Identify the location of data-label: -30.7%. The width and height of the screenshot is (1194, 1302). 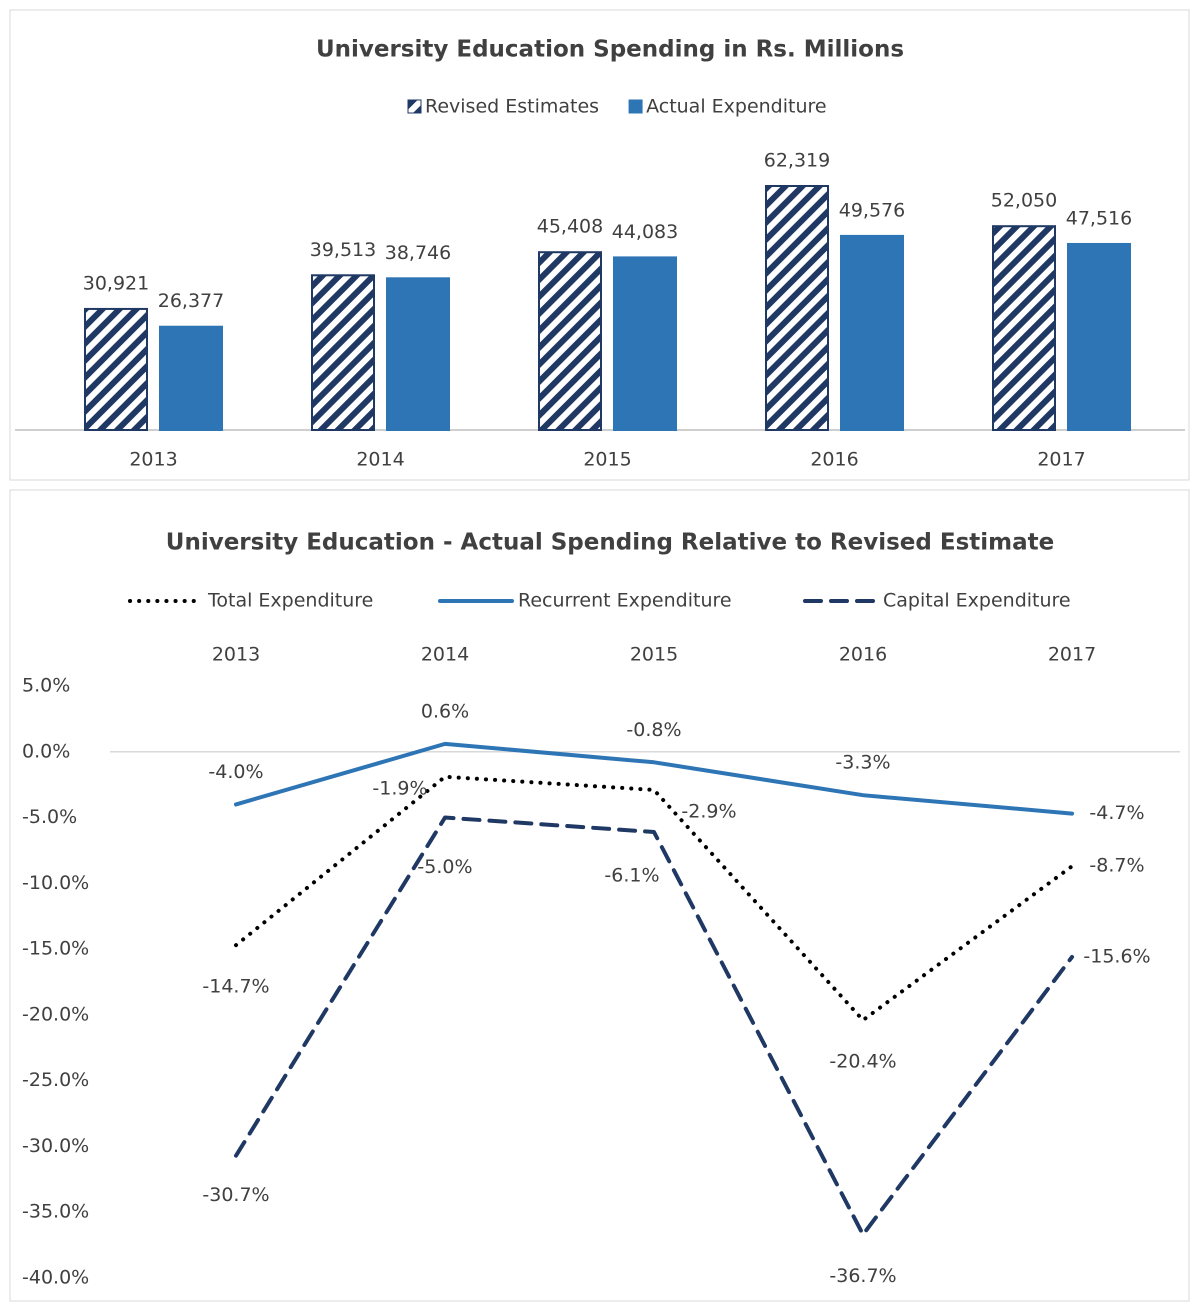
(235, 1195).